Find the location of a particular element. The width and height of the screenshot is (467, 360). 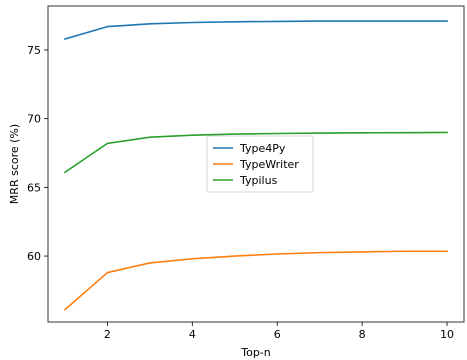

legend-box is located at coordinates (260, 164).